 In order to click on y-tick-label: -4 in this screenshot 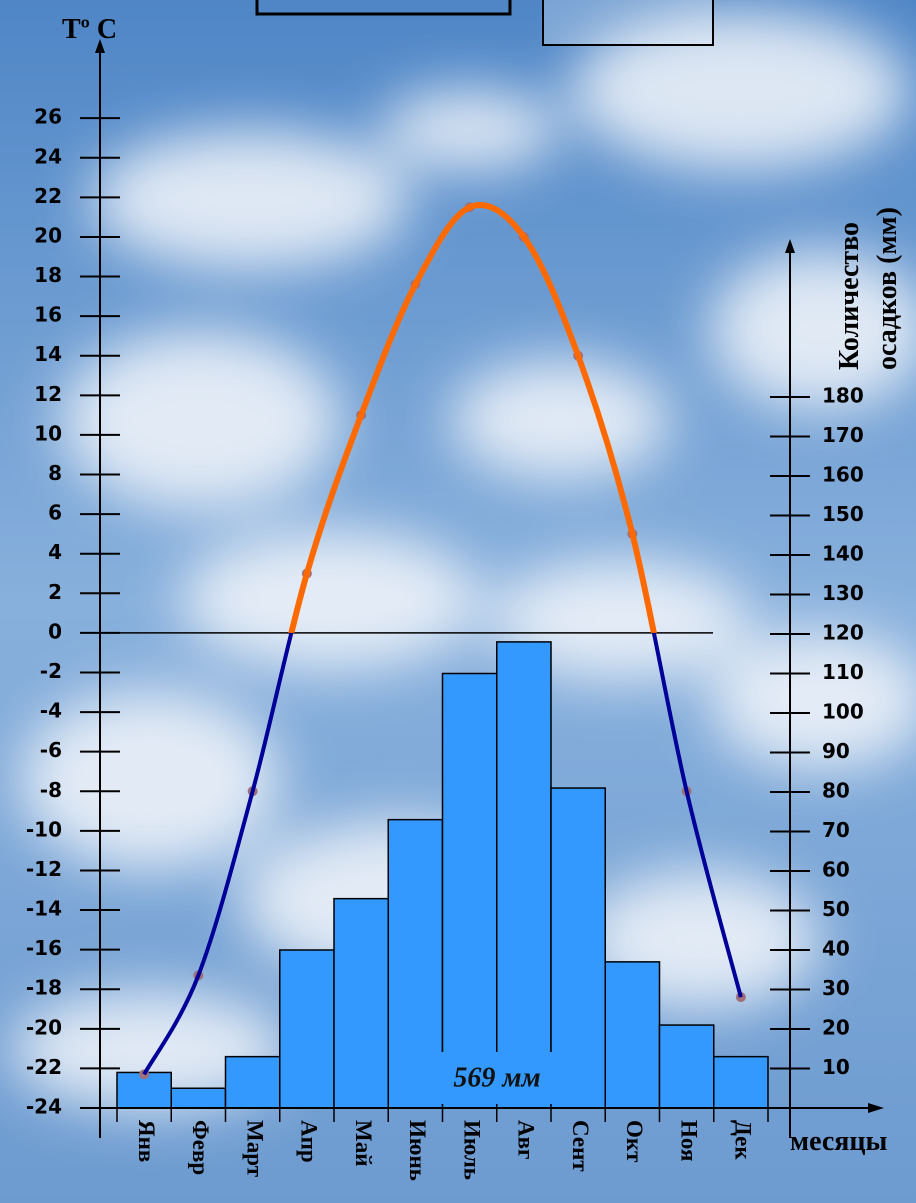, I will do `click(51, 711)`.